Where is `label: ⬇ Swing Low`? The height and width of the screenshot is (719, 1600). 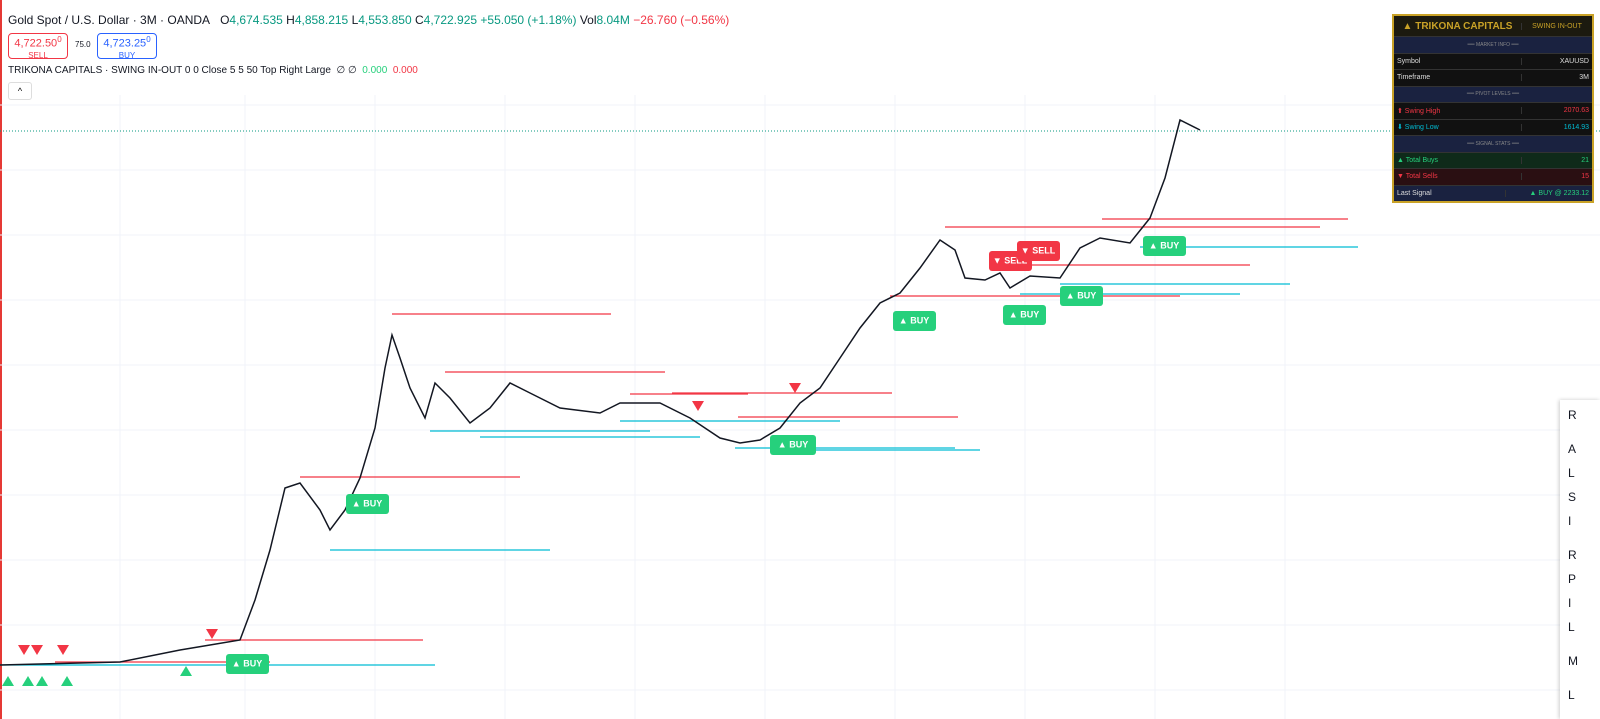 label: ⬇ Swing Low is located at coordinates (1418, 128).